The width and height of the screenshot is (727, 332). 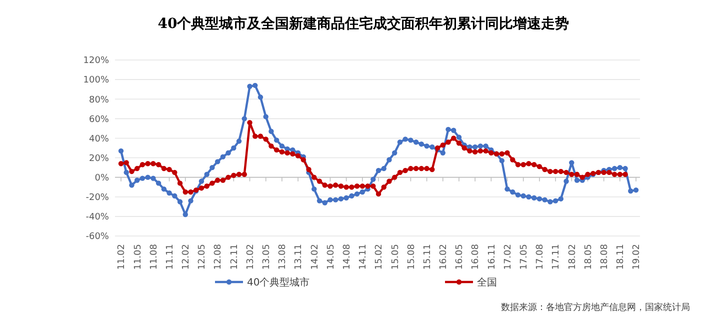 What do you see at coordinates (315, 257) in the screenshot?
I see `x-tick-label: 14.02` at bounding box center [315, 257].